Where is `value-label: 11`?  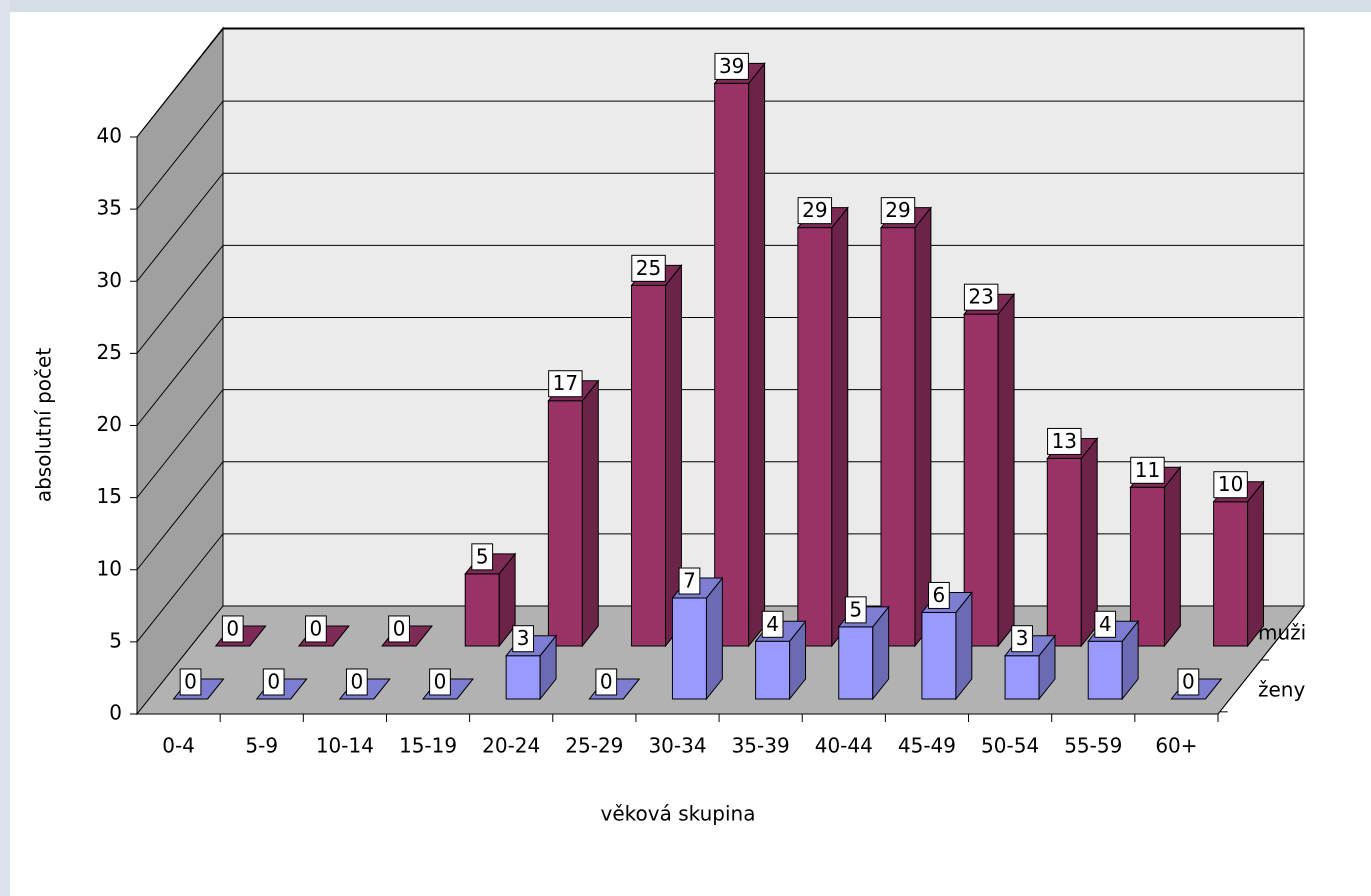
value-label: 11 is located at coordinates (1147, 470).